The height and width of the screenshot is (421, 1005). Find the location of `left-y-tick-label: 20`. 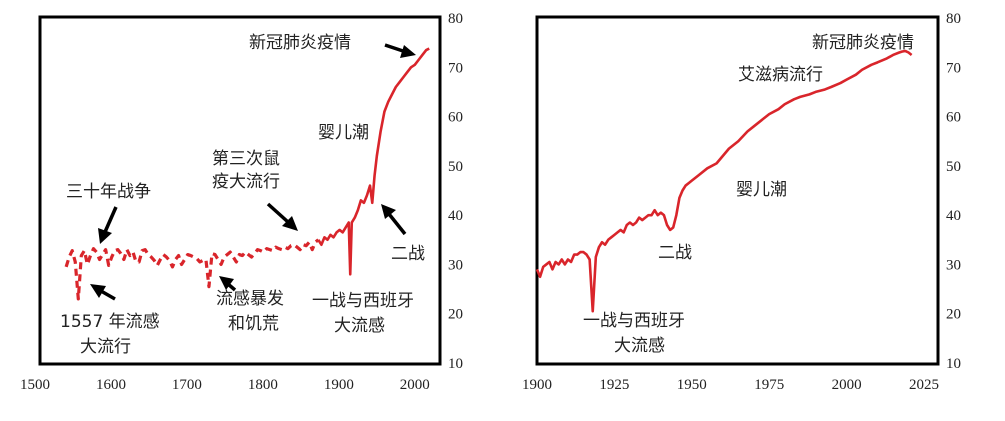

left-y-tick-label: 20 is located at coordinates (455, 315).